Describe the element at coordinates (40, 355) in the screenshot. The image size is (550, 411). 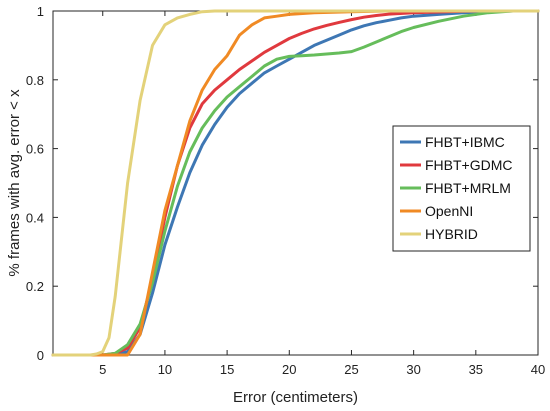
I see `y-tick-label: 0` at that location.